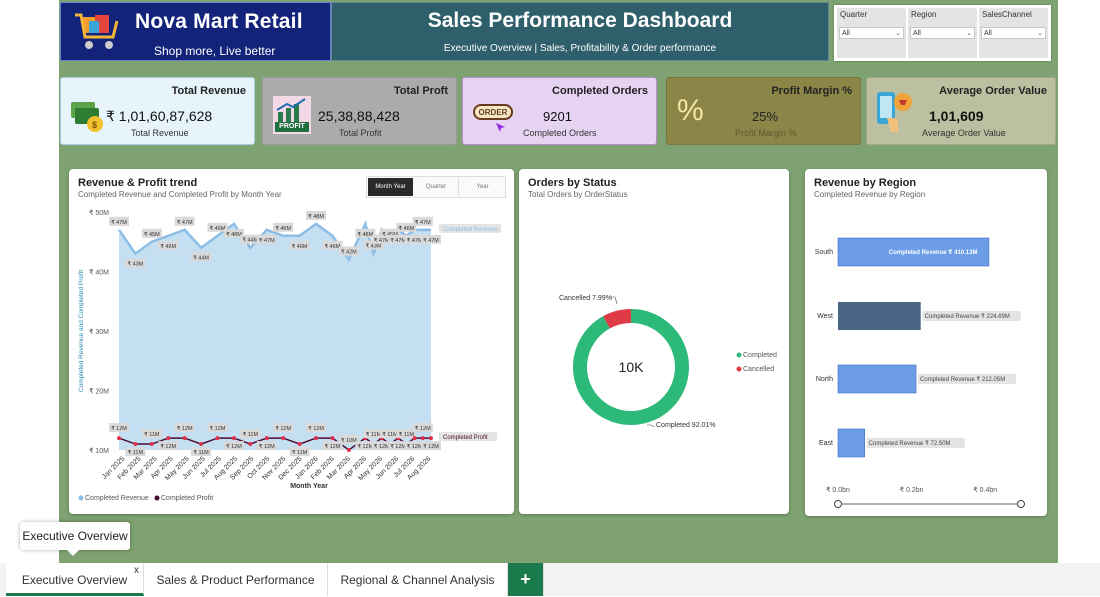 Image resolution: width=1100 pixels, height=597 pixels. Describe the element at coordinates (500, 127) in the screenshot. I see `cursor-icon` at that location.